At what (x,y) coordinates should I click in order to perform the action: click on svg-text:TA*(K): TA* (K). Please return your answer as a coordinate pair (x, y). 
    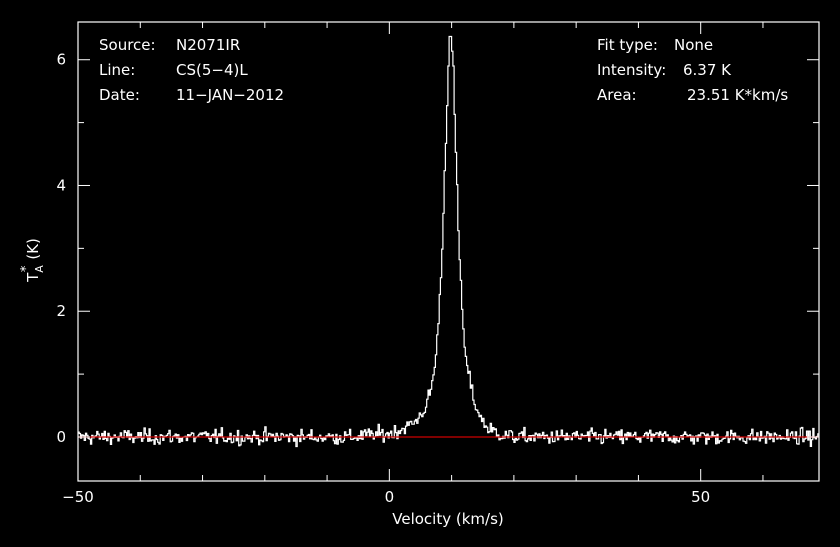
    Looking at the image, I should click on (32, 260).